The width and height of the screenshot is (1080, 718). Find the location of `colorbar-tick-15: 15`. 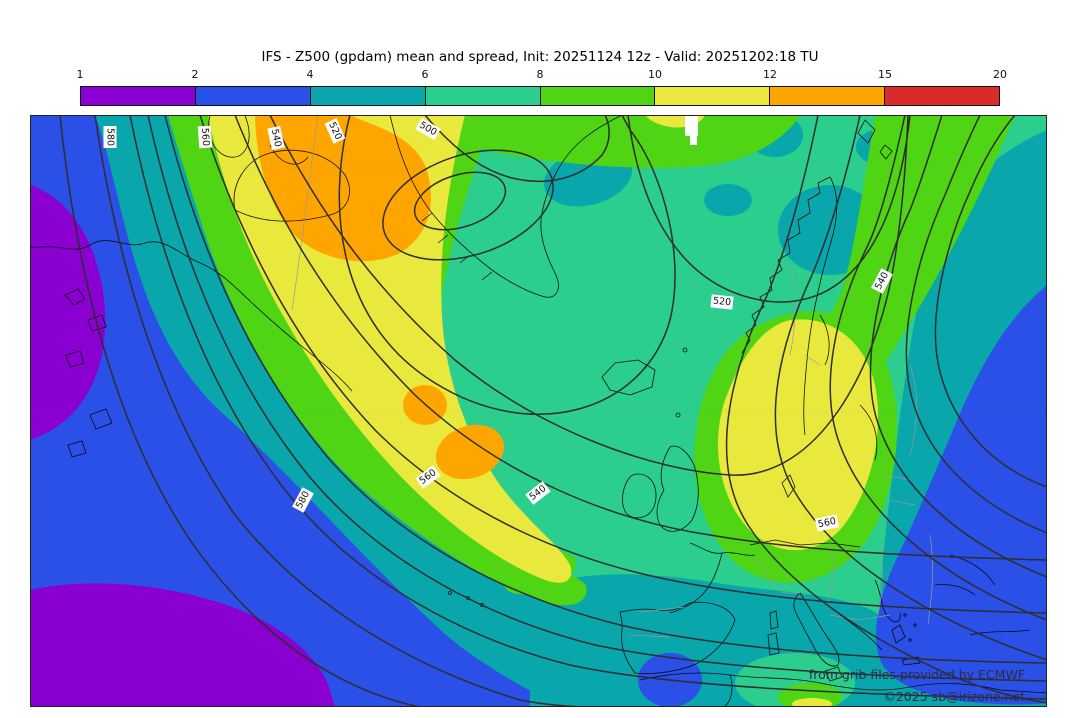

colorbar-tick-15: 15 is located at coordinates (885, 74).